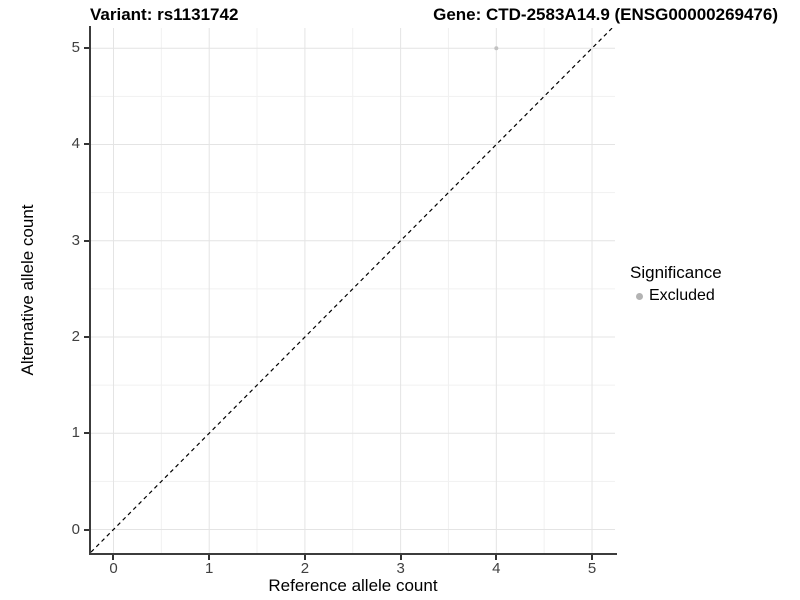 This screenshot has height=600, width=800. Describe the element at coordinates (75, 240) in the screenshot. I see `y-tick-label: 3` at that location.